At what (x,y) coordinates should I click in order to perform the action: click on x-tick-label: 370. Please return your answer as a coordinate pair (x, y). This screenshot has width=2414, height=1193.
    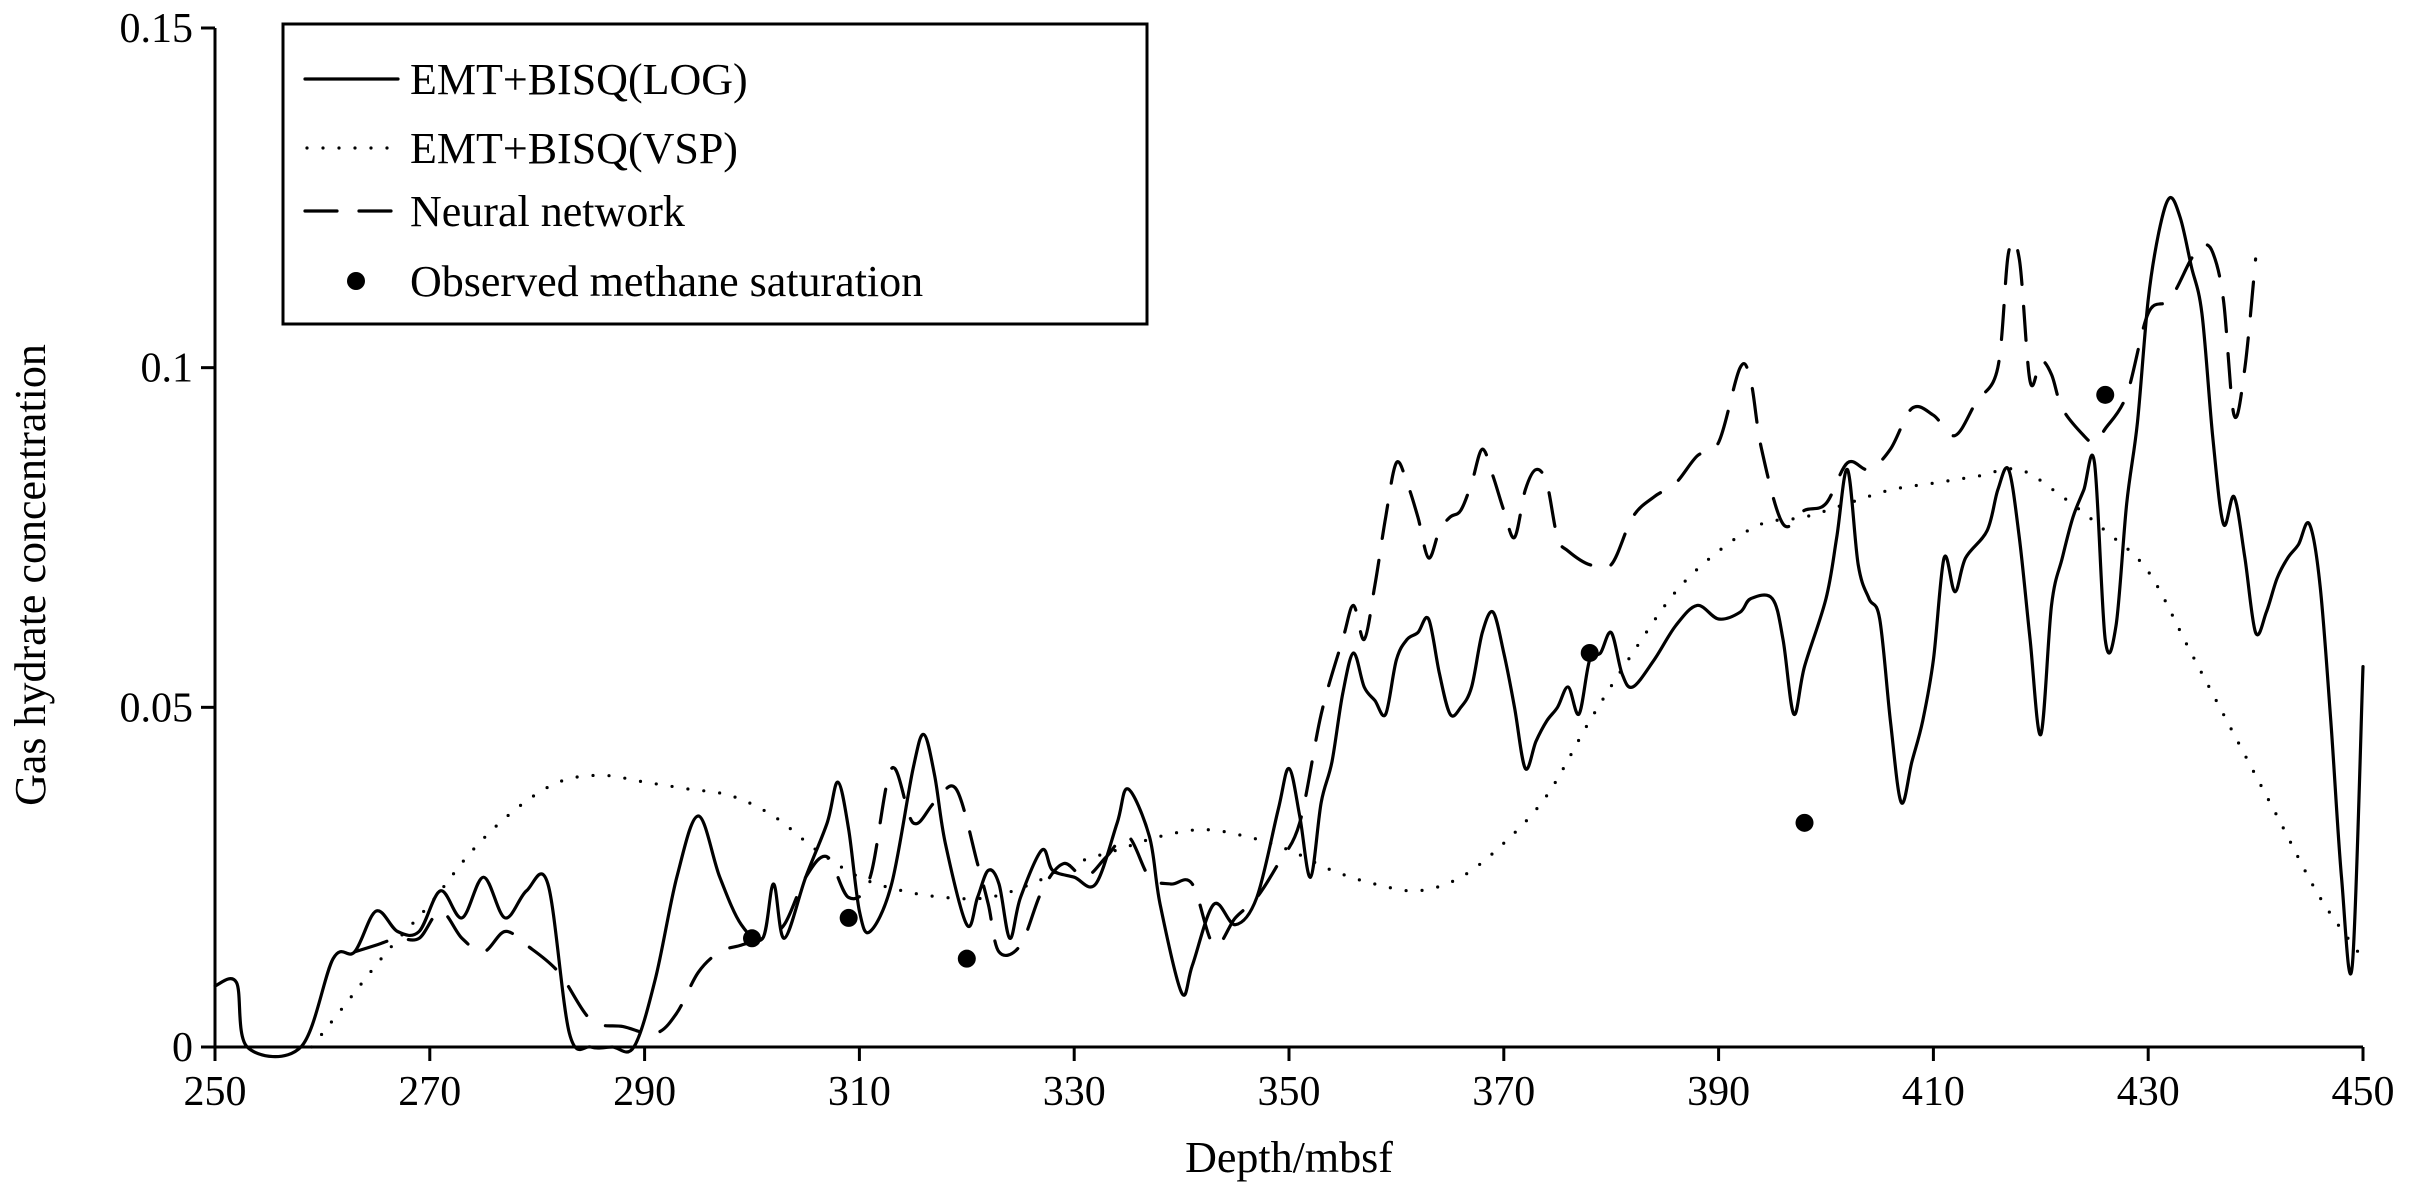
    Looking at the image, I should click on (1503, 1092).